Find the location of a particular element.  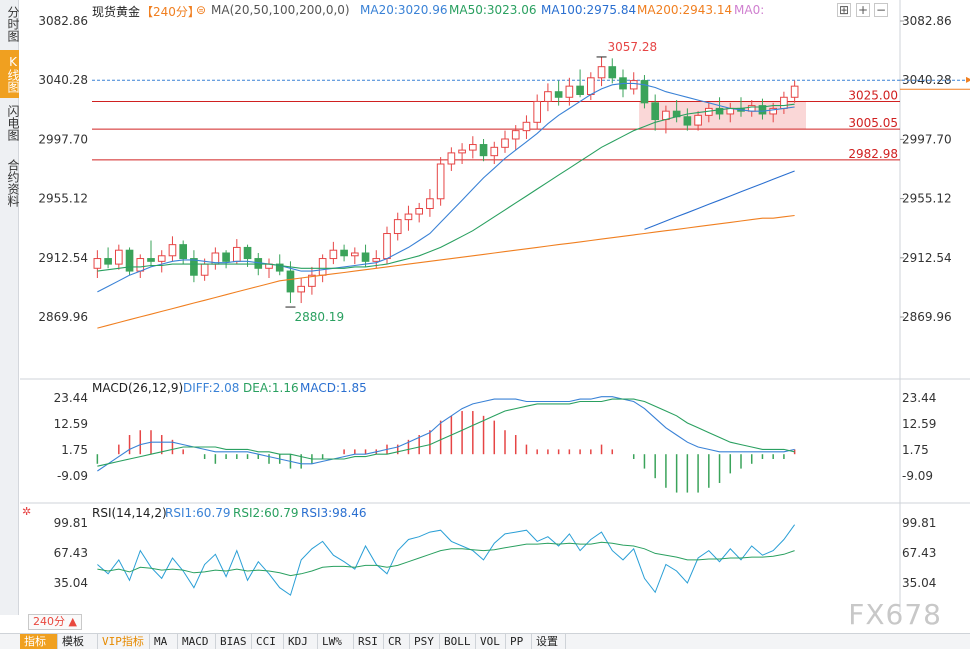

indicator-tab: 设置 is located at coordinates (549, 641).